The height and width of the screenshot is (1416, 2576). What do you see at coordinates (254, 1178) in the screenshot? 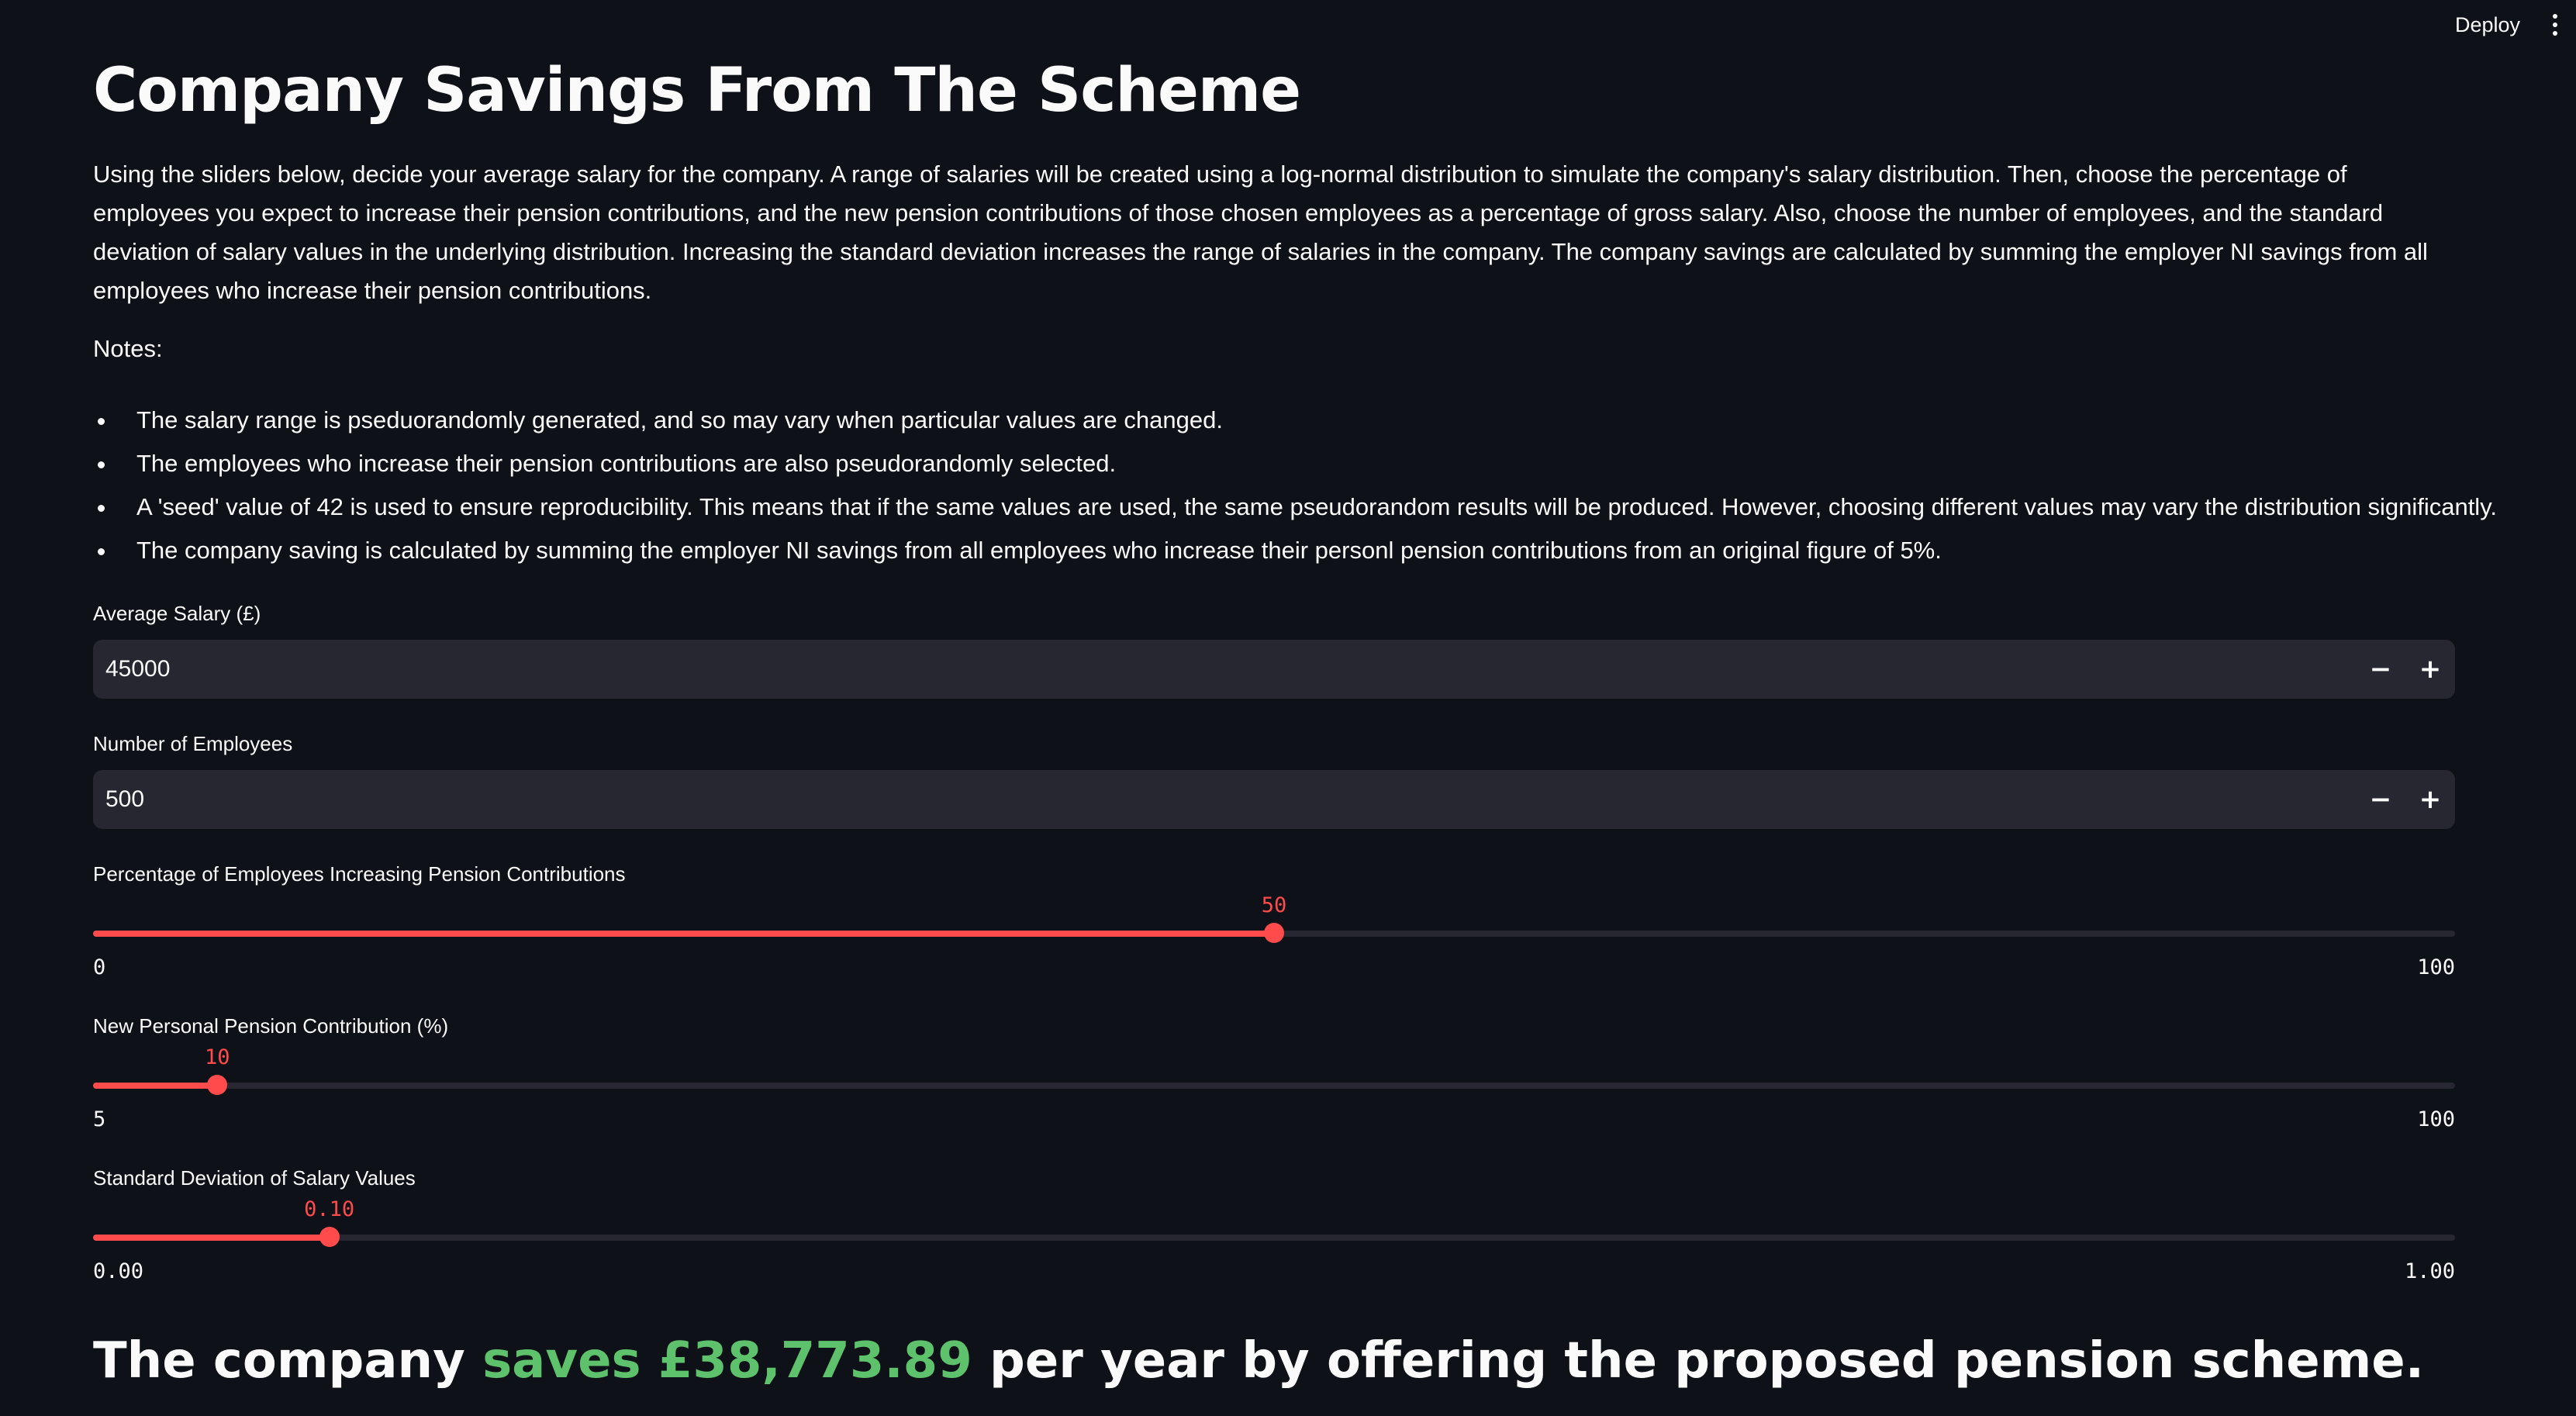
I see `std-dev-label: Standard Deviation of Salary Values` at bounding box center [254, 1178].